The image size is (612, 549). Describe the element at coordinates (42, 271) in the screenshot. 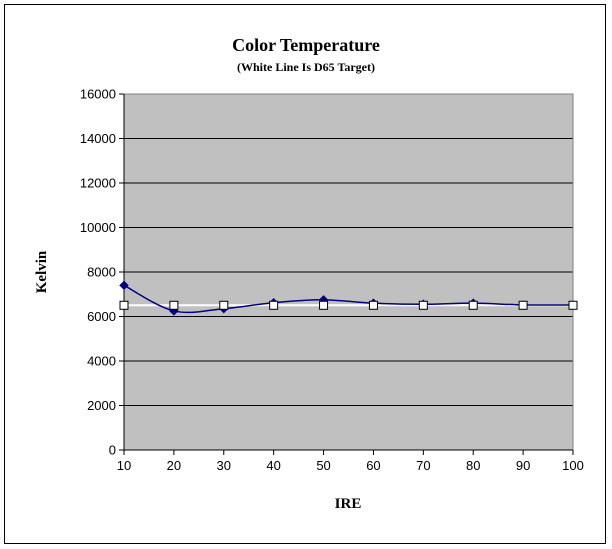

I see `y-axis-title: Kelvin` at that location.